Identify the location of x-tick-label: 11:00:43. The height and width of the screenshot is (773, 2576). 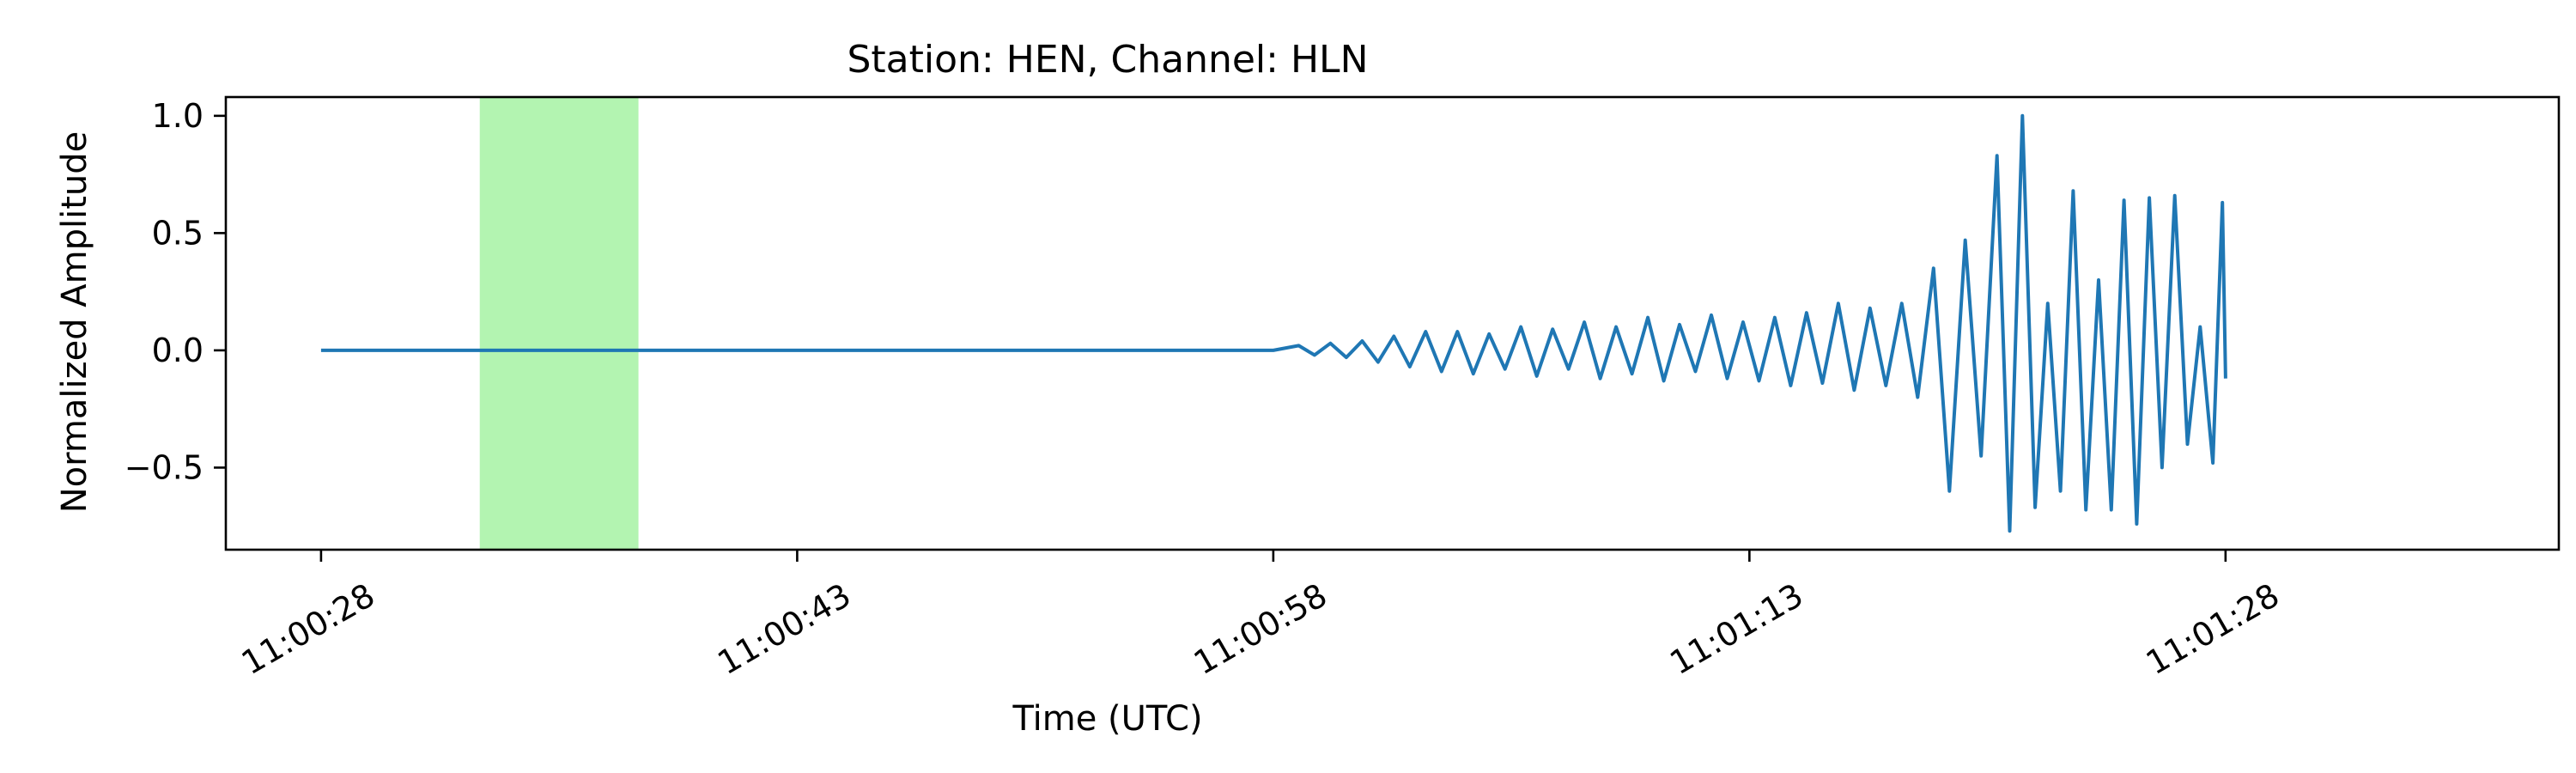
(784, 629).